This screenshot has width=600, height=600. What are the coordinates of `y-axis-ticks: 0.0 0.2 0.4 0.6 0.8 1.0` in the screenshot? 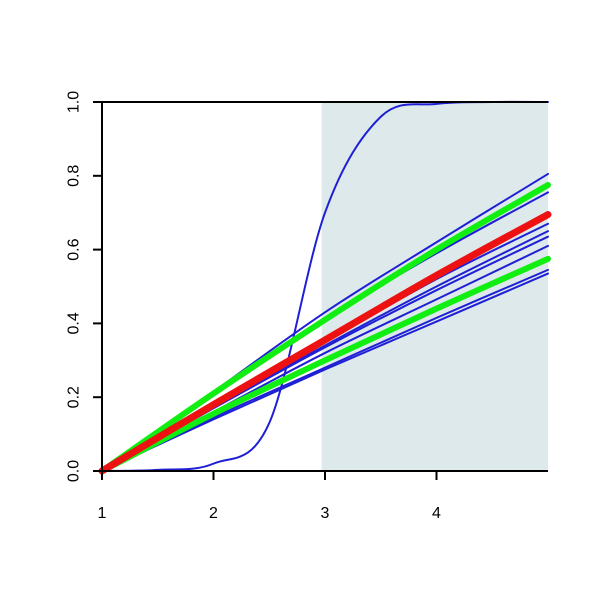 It's located at (84, 286).